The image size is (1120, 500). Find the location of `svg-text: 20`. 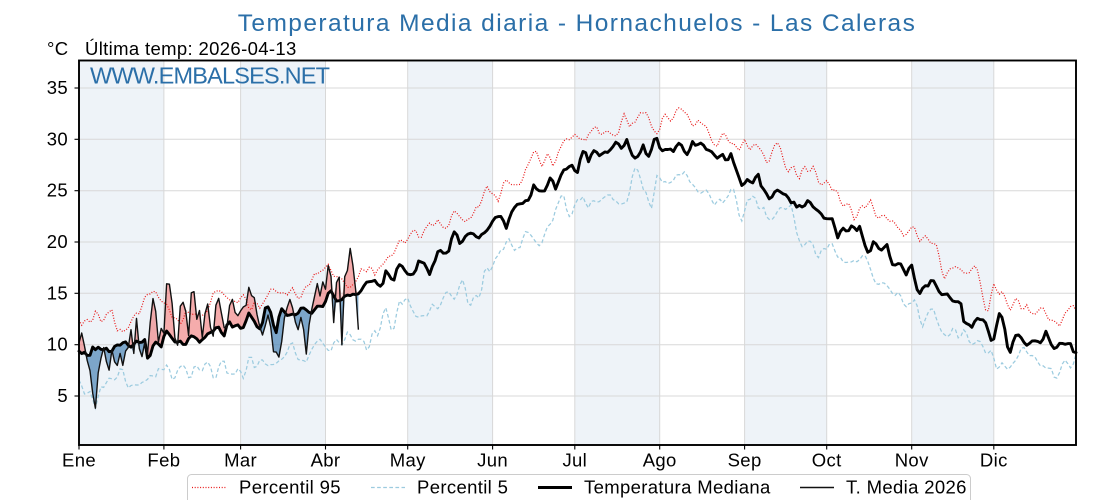

svg-text: 20 is located at coordinates (57, 241).